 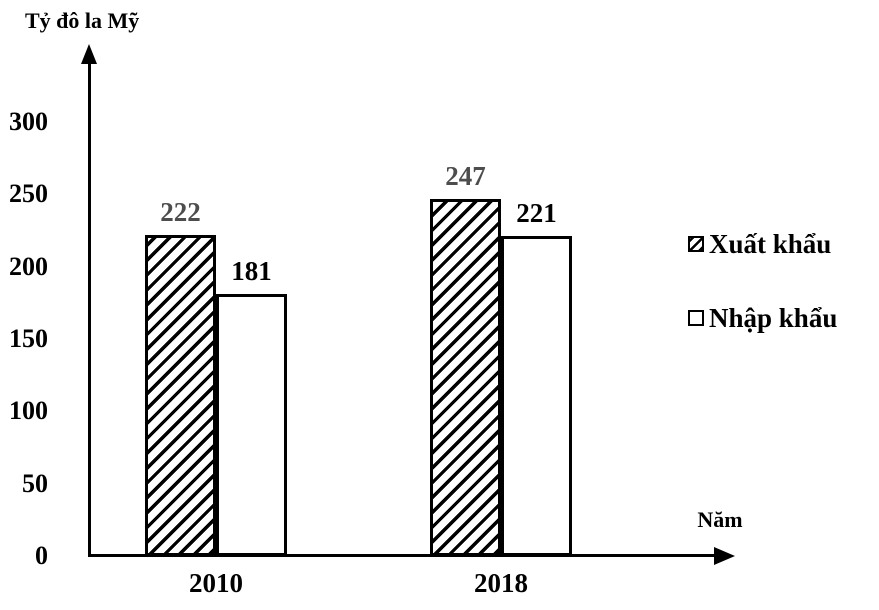 What do you see at coordinates (82, 20) in the screenshot?
I see `y-axis-title: Tỷ đô la Mỹ` at bounding box center [82, 20].